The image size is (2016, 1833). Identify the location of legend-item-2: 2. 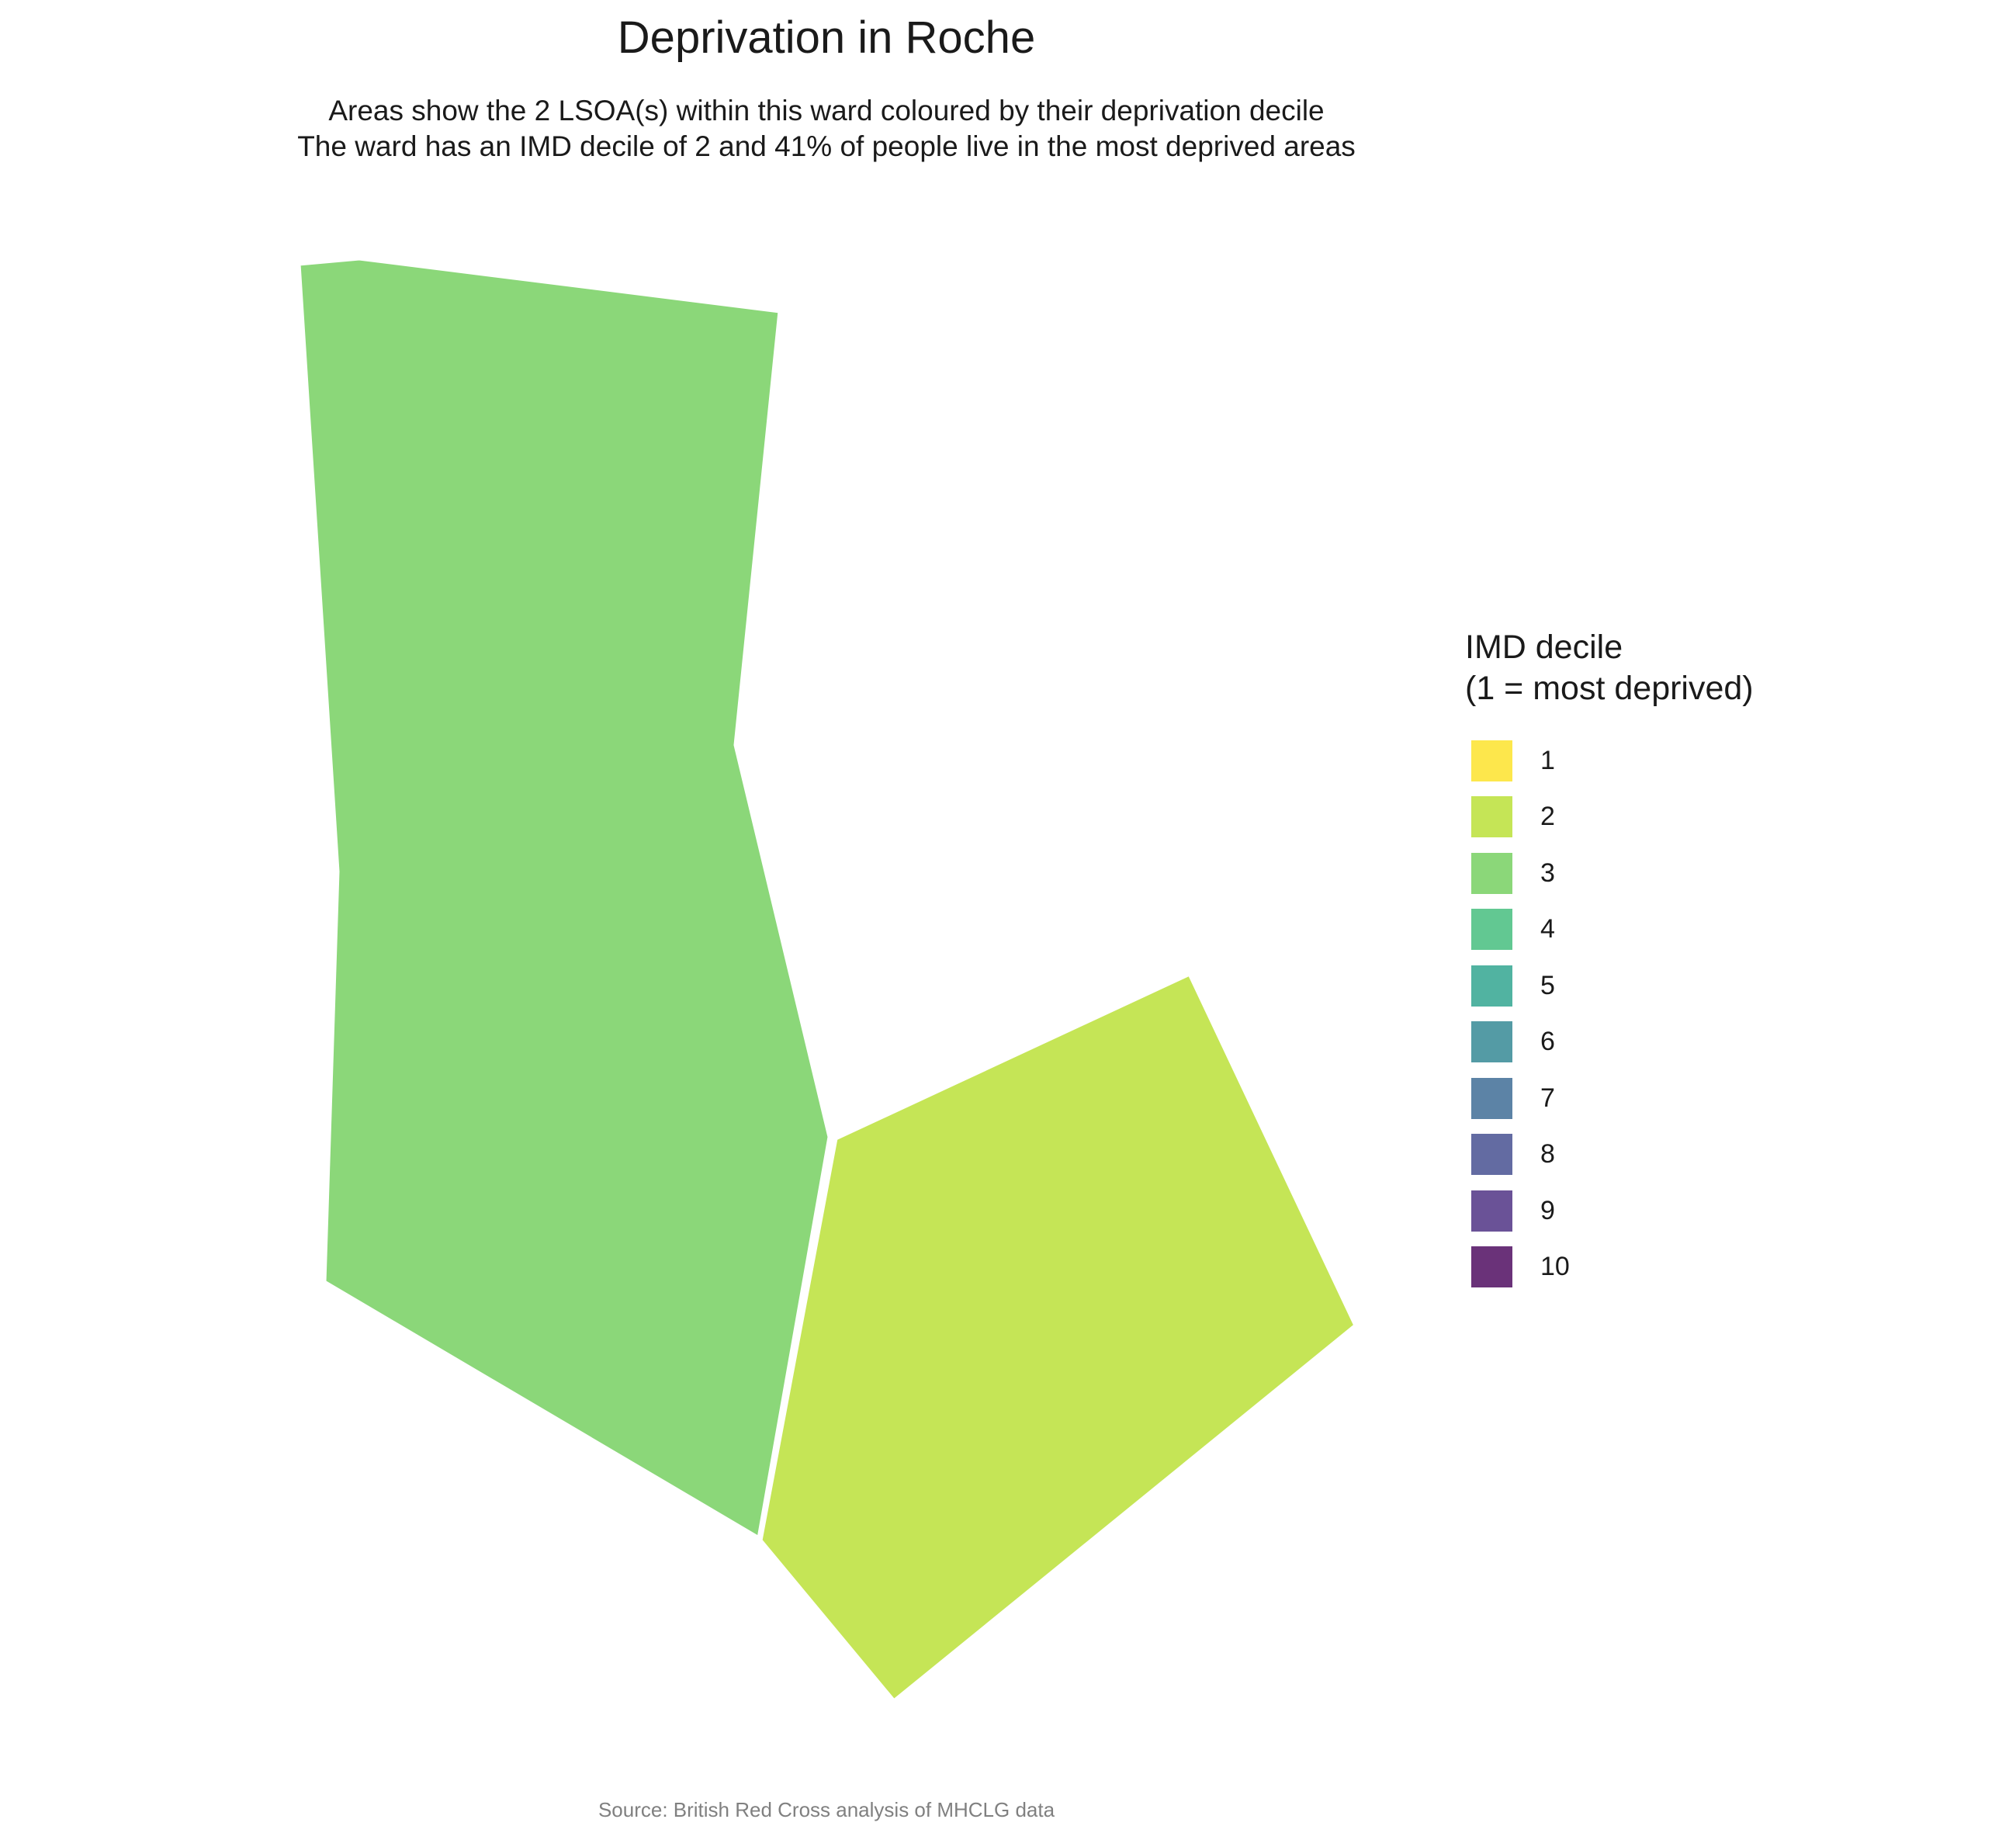
(1610, 817).